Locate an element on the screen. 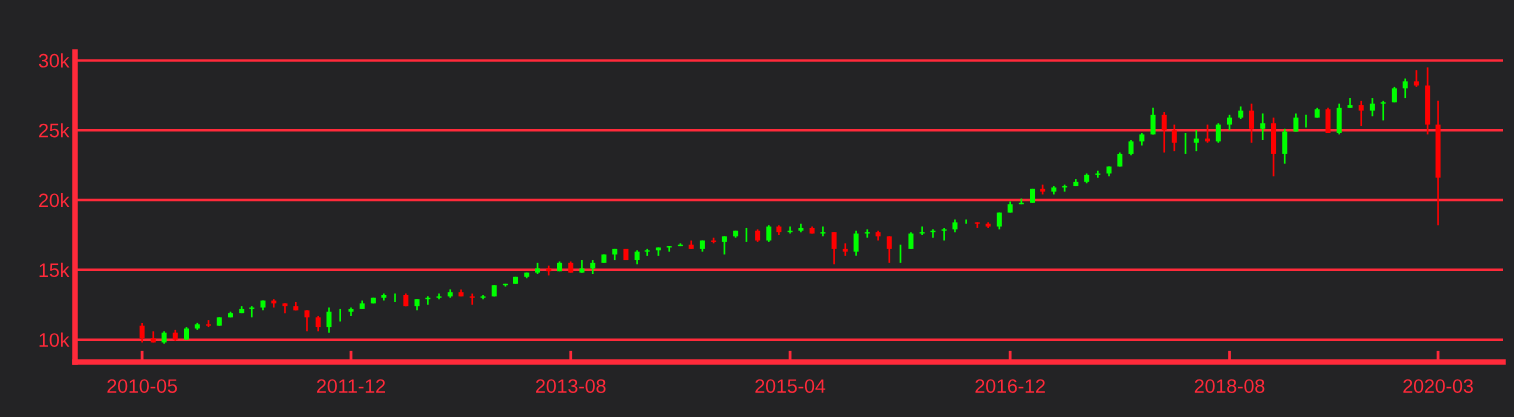 Image resolution: width=1514 pixels, height=417 pixels. x-tick-label: 2015-04 is located at coordinates (790, 386).